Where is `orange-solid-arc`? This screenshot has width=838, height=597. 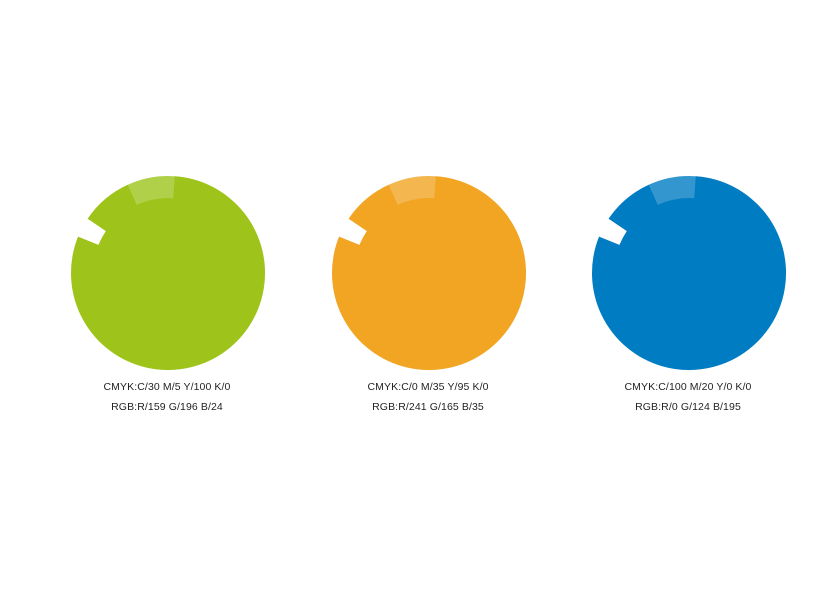 orange-solid-arc is located at coordinates (429, 273).